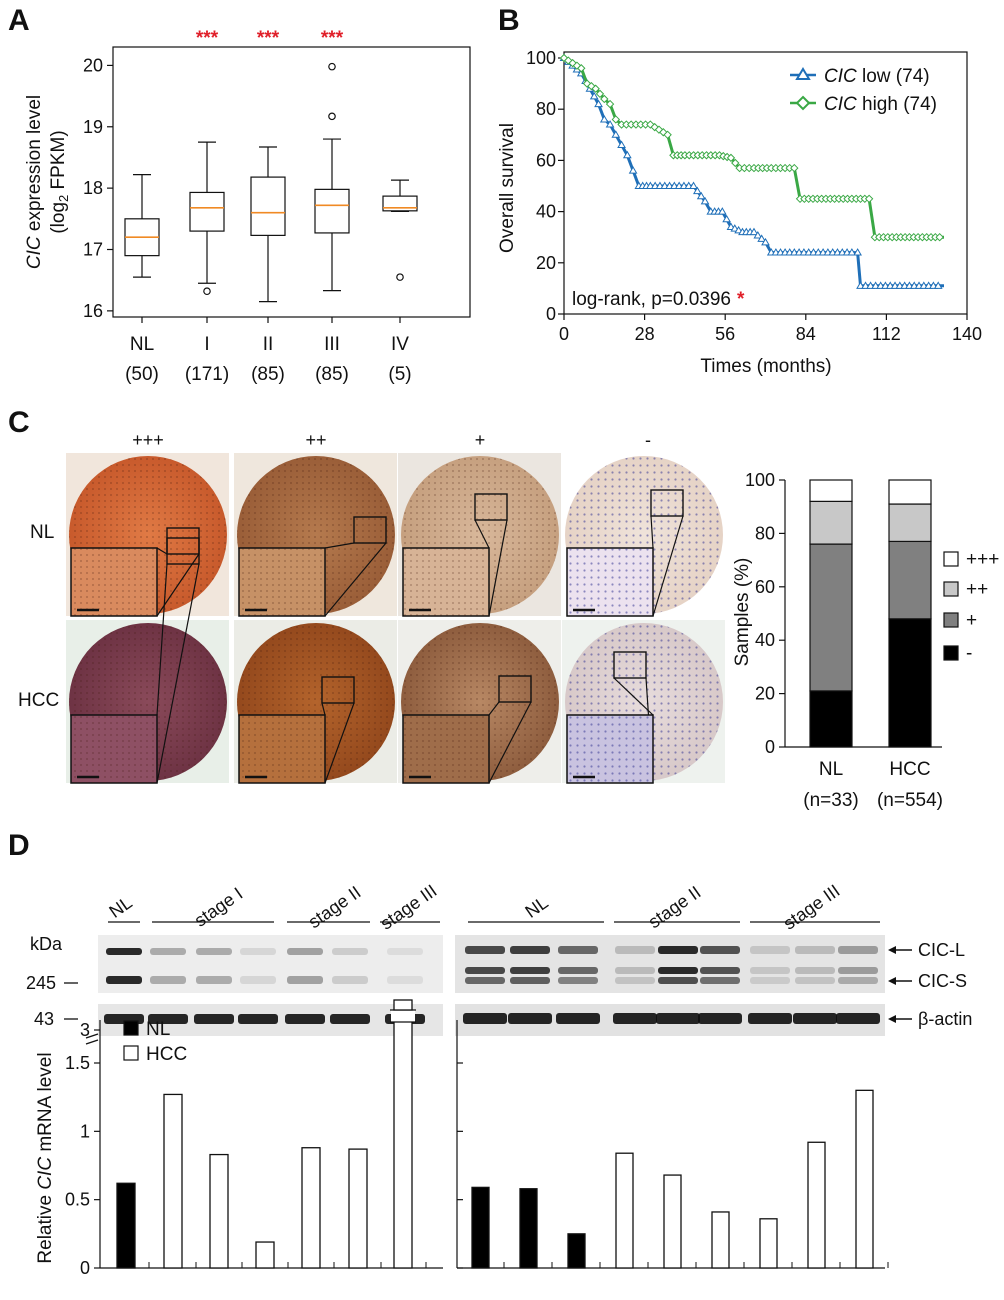 The width and height of the screenshot is (1004, 1300). Describe the element at coordinates (44, 1019) in the screenshot. I see `panel-d-marker-43: 43` at that location.